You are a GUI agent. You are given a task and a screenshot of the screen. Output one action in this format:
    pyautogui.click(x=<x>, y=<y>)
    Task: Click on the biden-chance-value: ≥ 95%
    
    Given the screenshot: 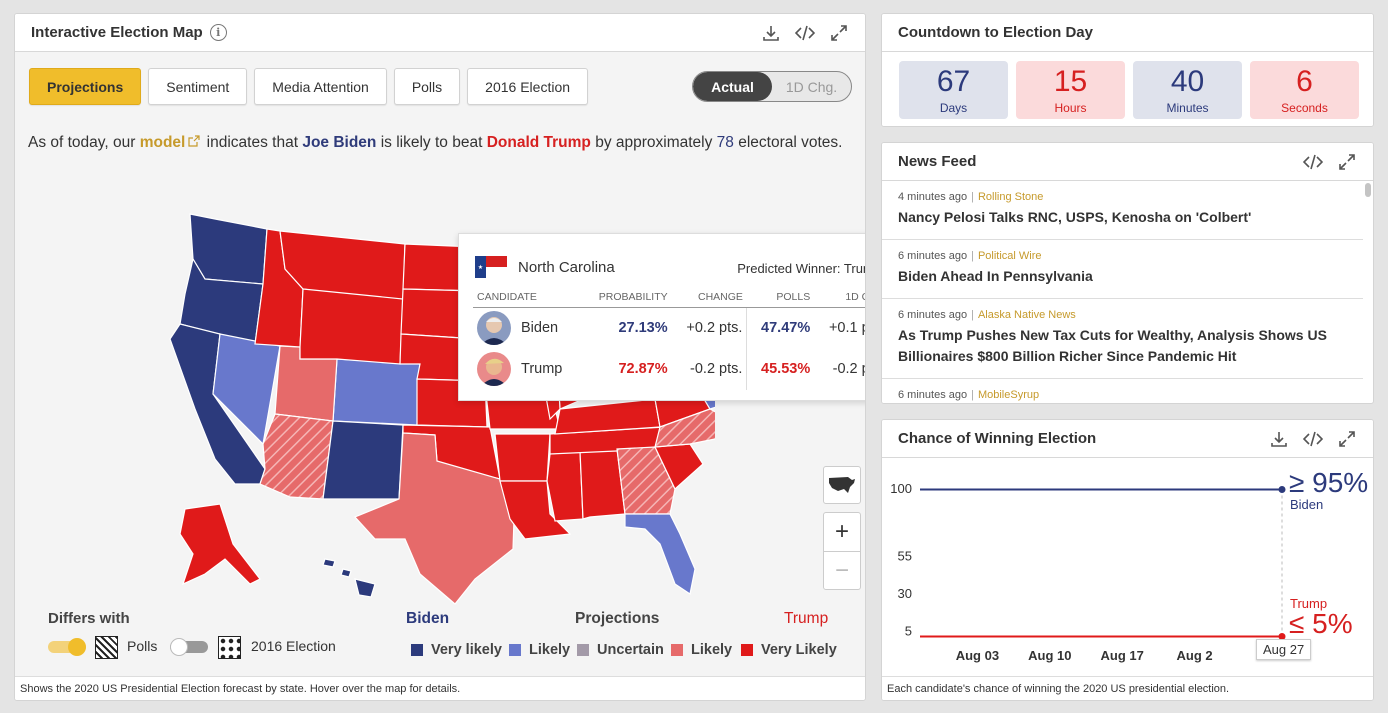 What is the action you would take?
    pyautogui.click(x=1329, y=482)
    